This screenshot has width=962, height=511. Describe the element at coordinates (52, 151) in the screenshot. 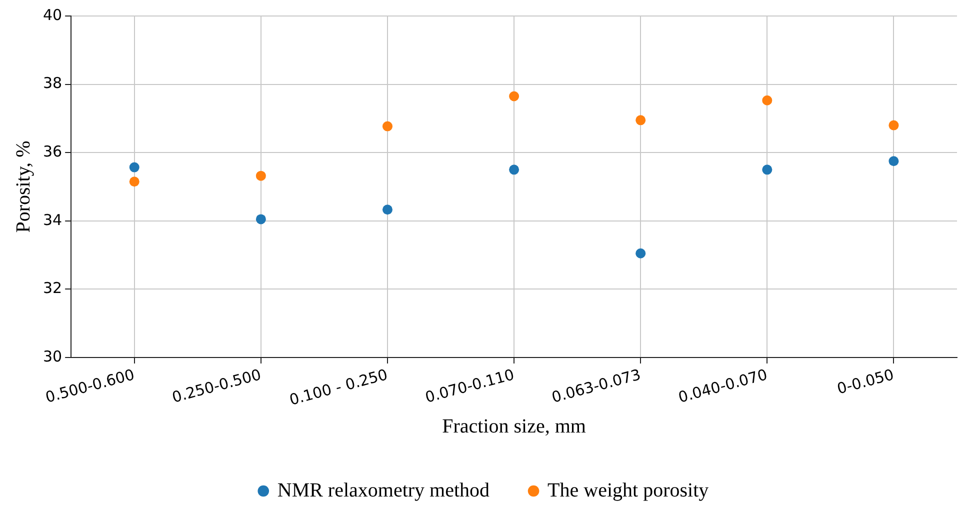

I see `y-tick-label: 36` at that location.